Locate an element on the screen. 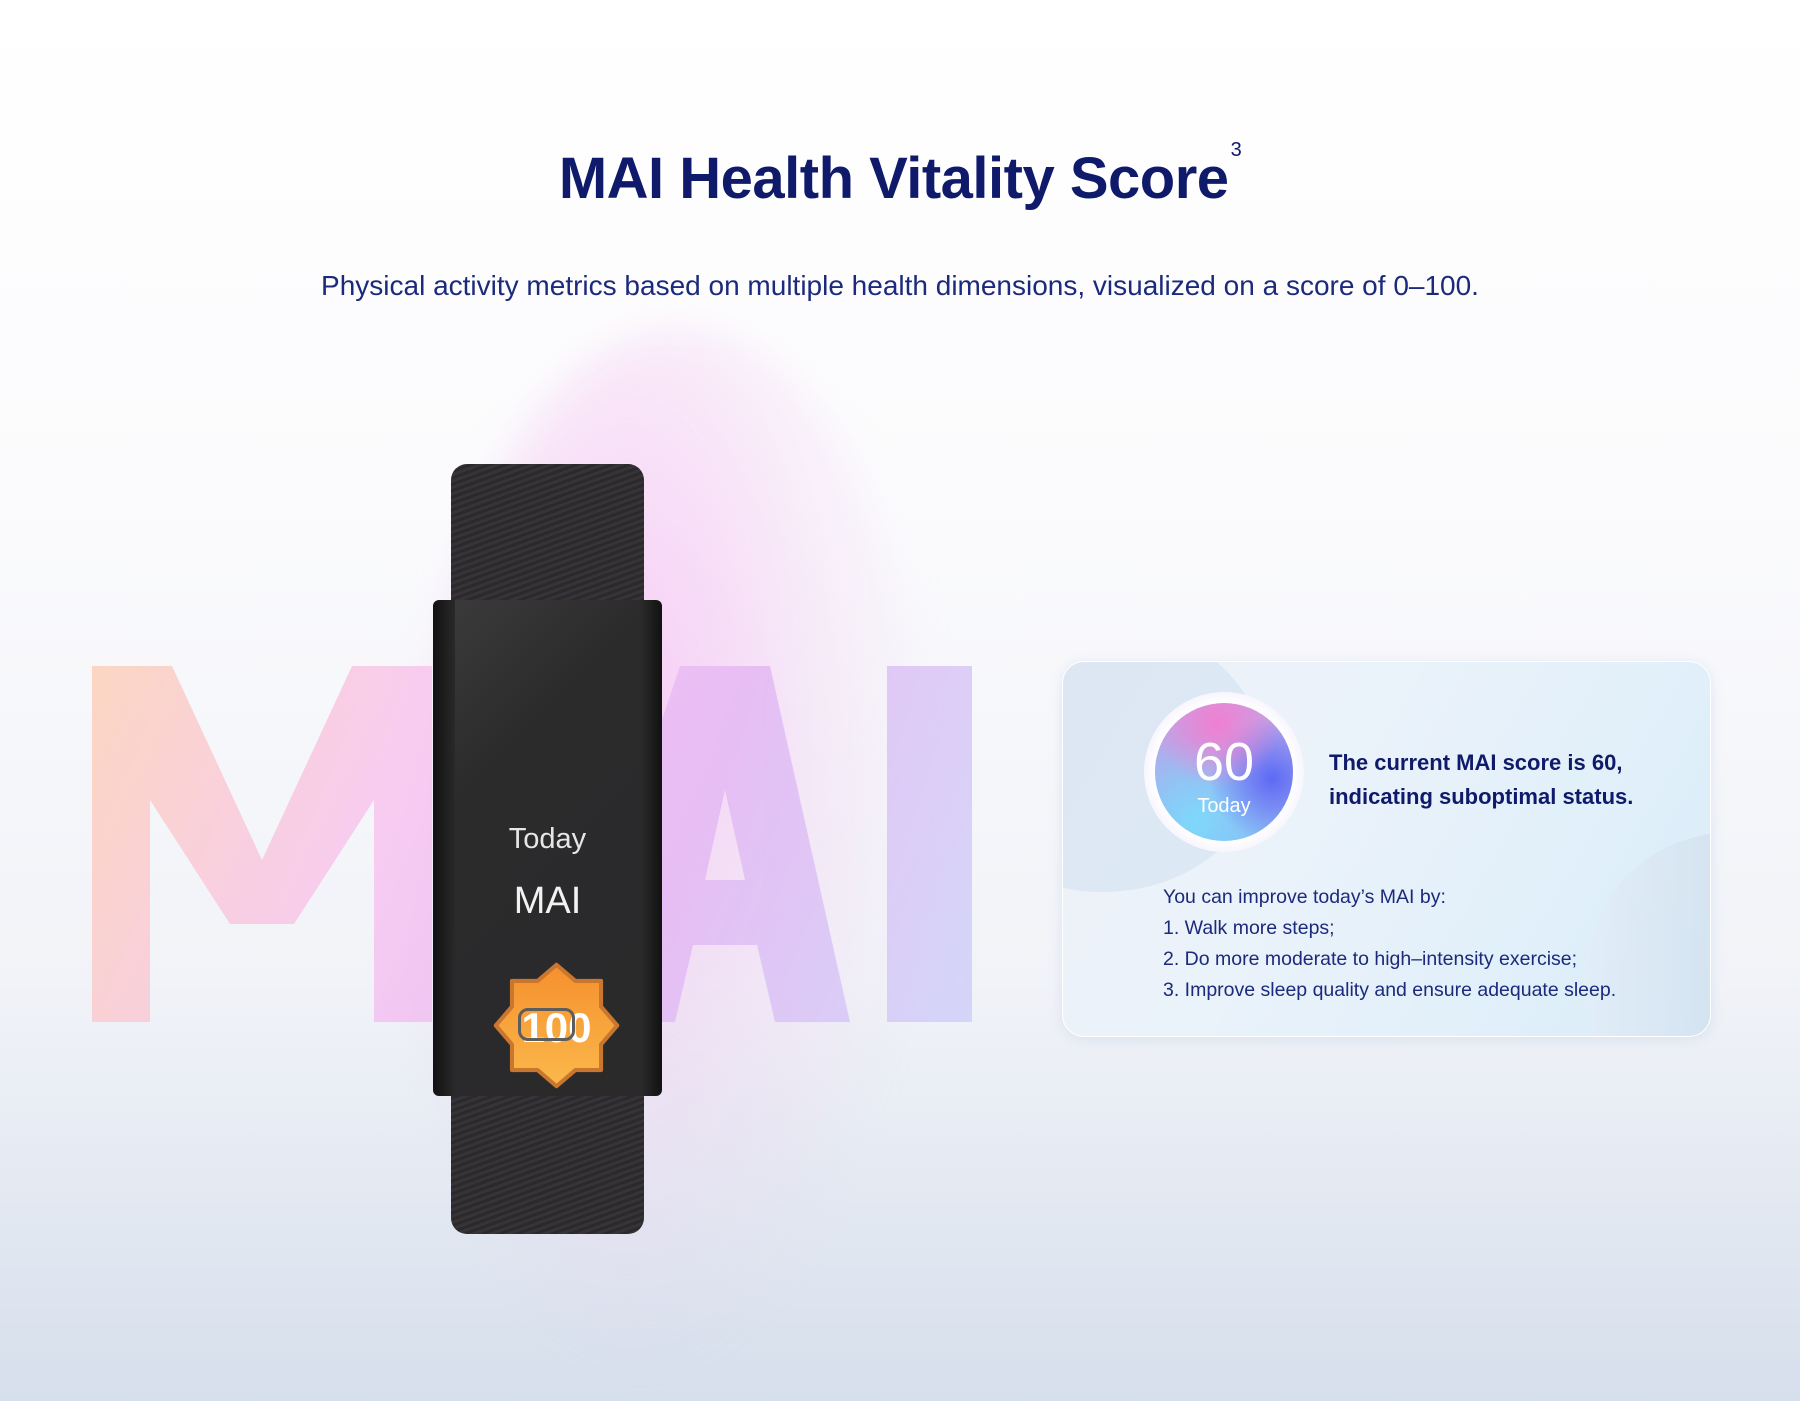 This screenshot has height=1401, width=1800. fitness-band: Today MAI 100 is located at coordinates (547, 849).